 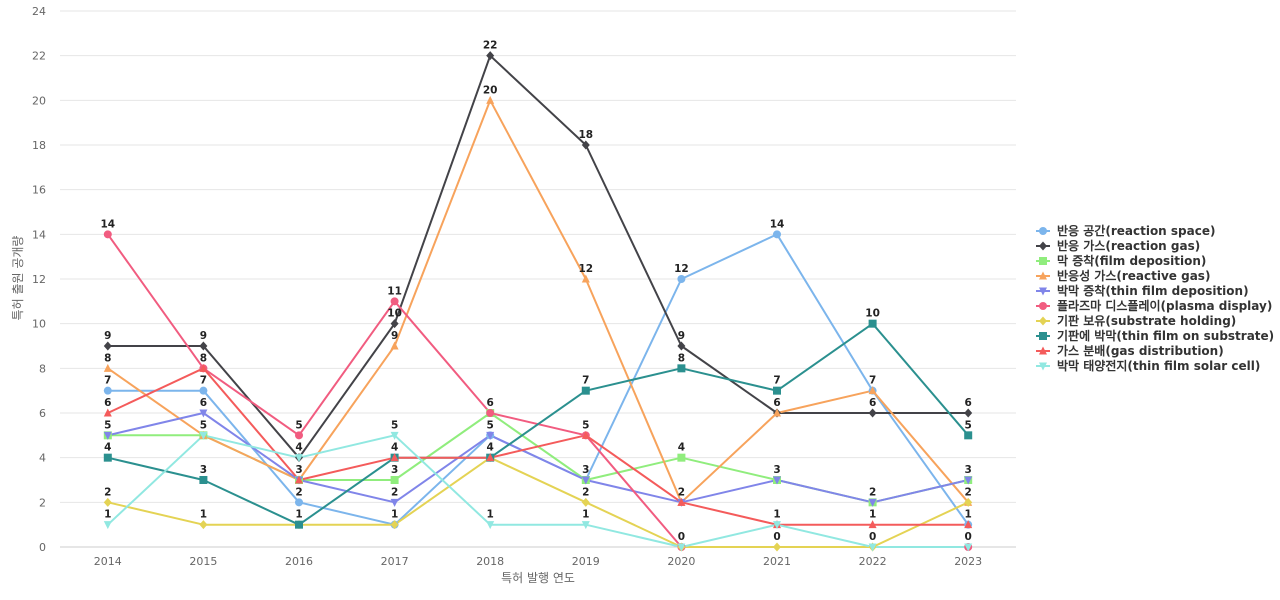 I want to click on data-label: 11, so click(x=394, y=291).